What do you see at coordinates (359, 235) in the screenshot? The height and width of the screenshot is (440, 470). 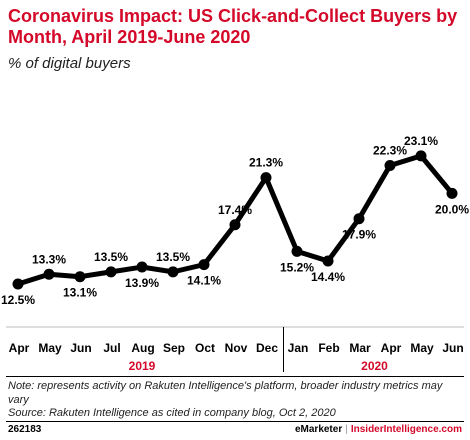 I see `data-label: 17.9%` at bounding box center [359, 235].